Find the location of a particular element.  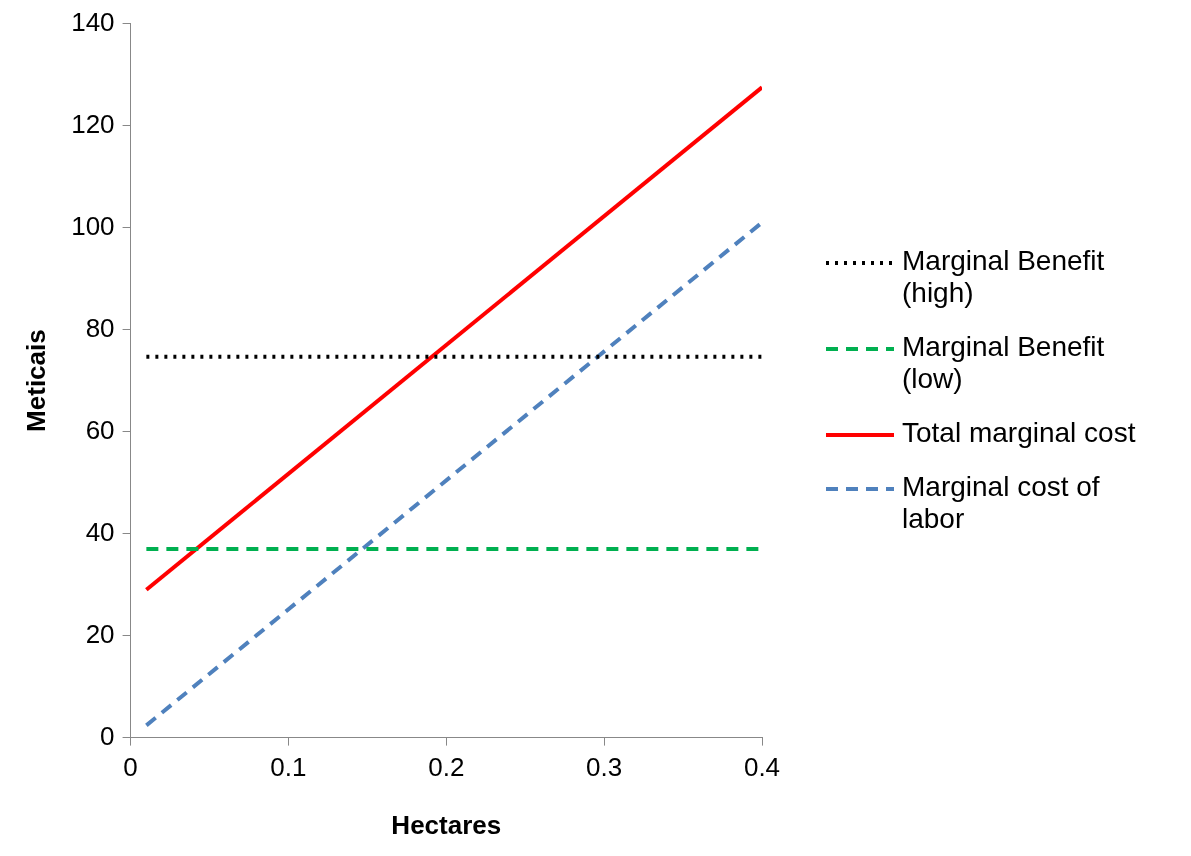

x-tick-label: 0.3 is located at coordinates (604, 767).